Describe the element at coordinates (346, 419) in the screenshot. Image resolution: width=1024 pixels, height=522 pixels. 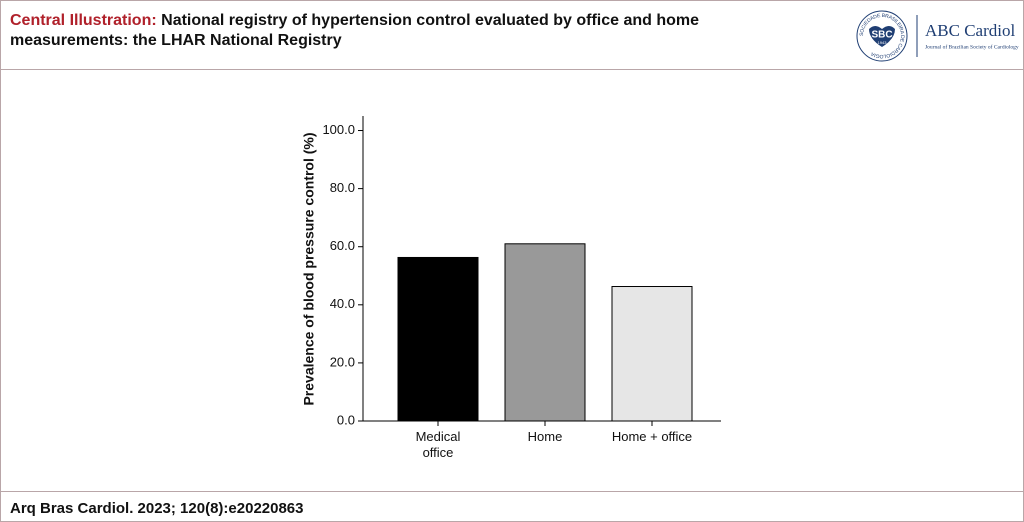
I see `y-tick-label: 0.0` at that location.